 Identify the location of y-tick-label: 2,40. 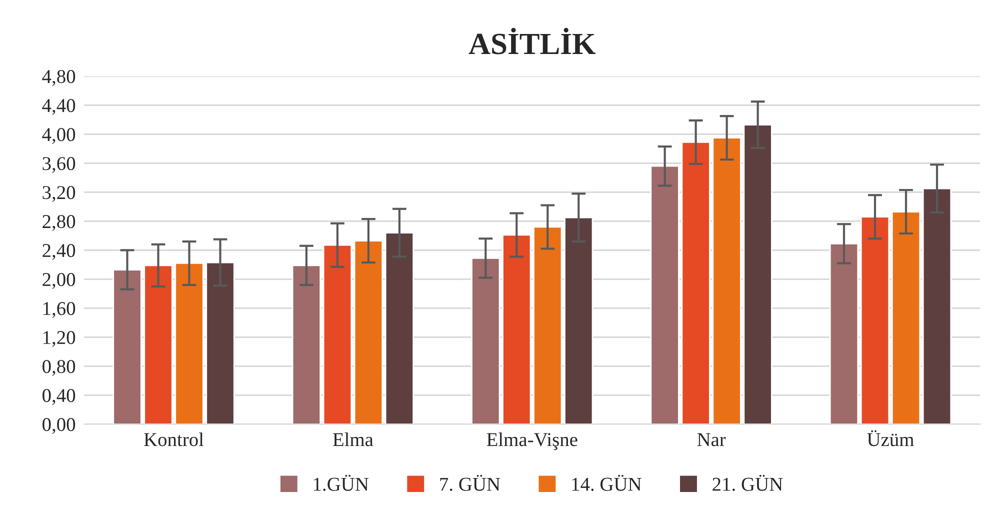
(59, 252).